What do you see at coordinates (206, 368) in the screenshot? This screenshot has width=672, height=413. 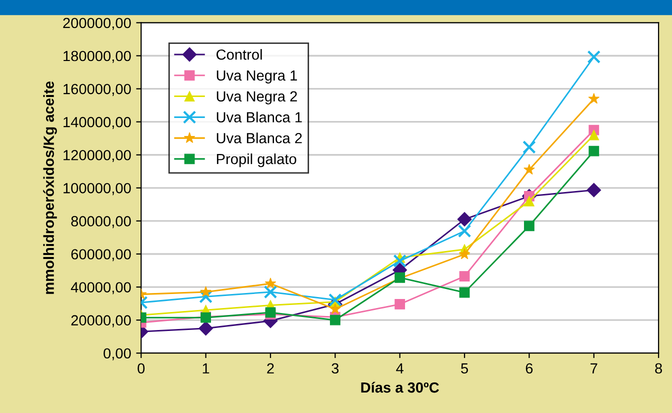 I see `x-tick-label: 1` at bounding box center [206, 368].